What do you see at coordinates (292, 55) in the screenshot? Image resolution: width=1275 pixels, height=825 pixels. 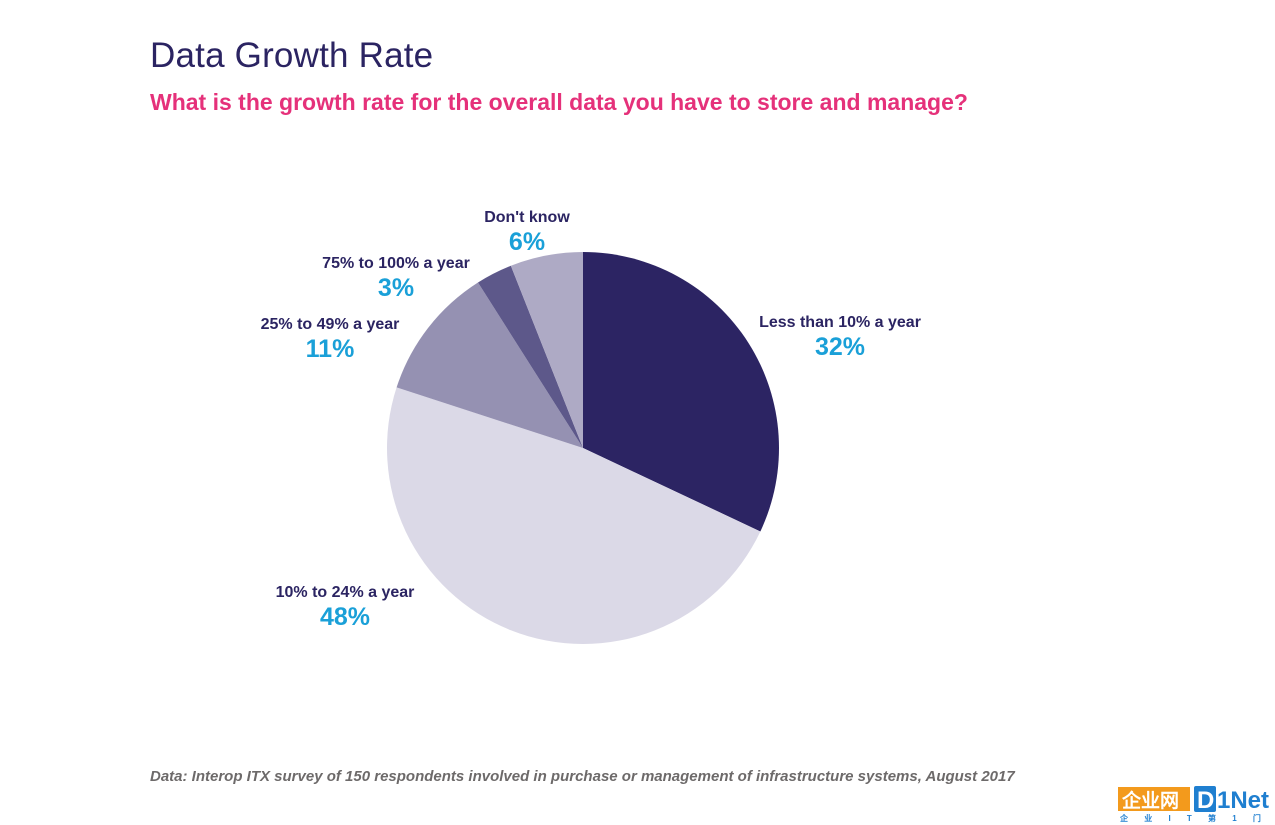 I see `chart-title: Data Growth Rate` at bounding box center [292, 55].